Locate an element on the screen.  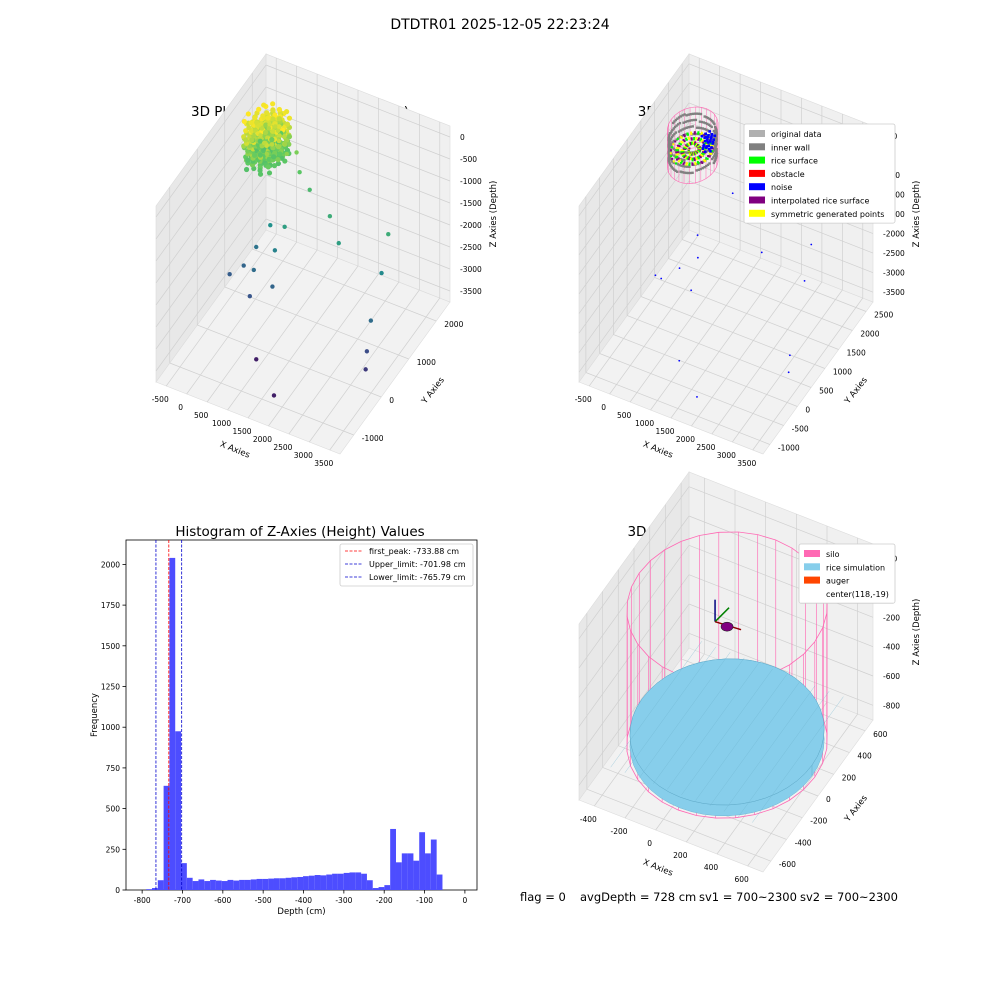
raw-y-grid-floor is located at coordinates (344, 285).